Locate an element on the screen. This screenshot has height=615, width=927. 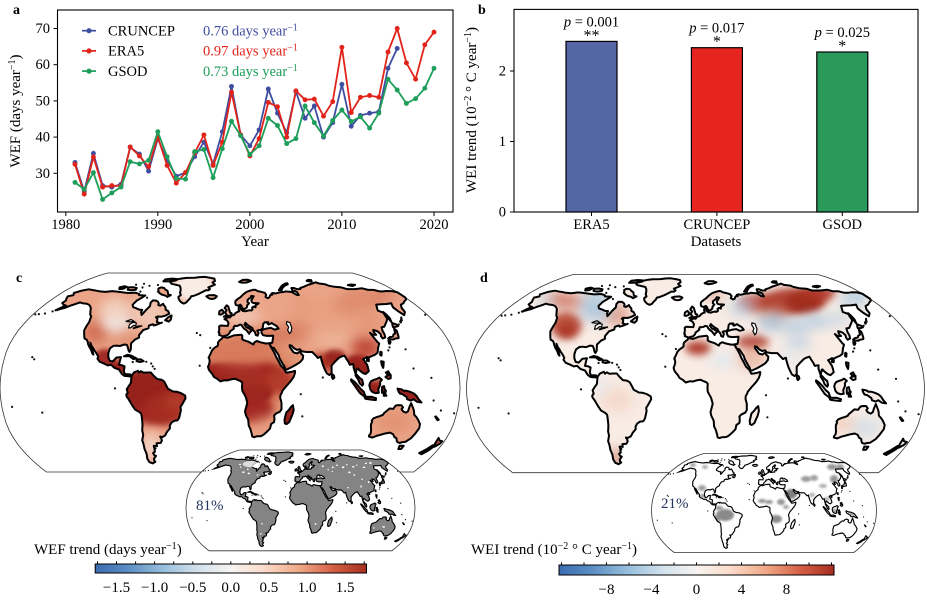
svg-text: 21% is located at coordinates (675, 504).